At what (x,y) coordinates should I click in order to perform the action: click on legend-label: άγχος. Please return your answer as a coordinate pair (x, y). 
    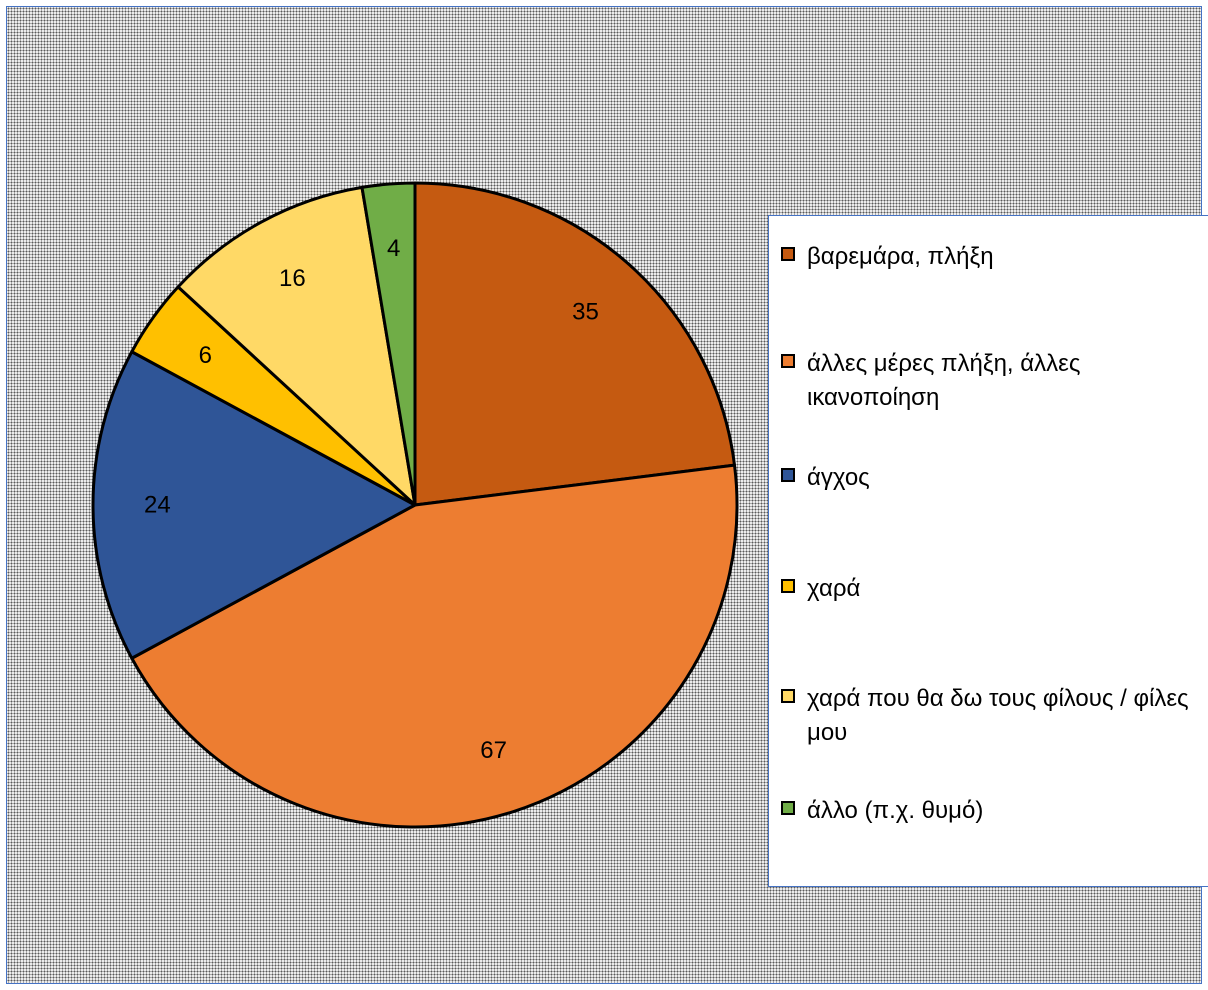
    Looking at the image, I should click on (838, 477).